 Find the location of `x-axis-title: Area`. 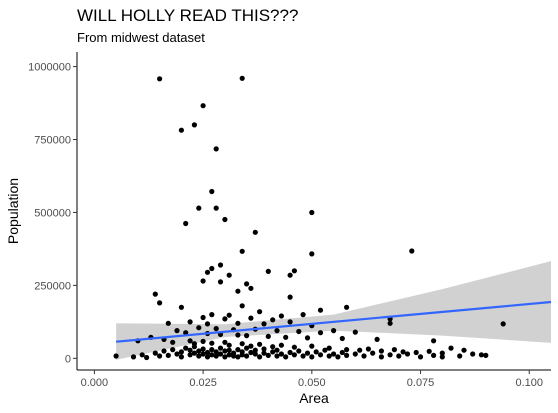

x-axis-title: Area is located at coordinates (314, 398).